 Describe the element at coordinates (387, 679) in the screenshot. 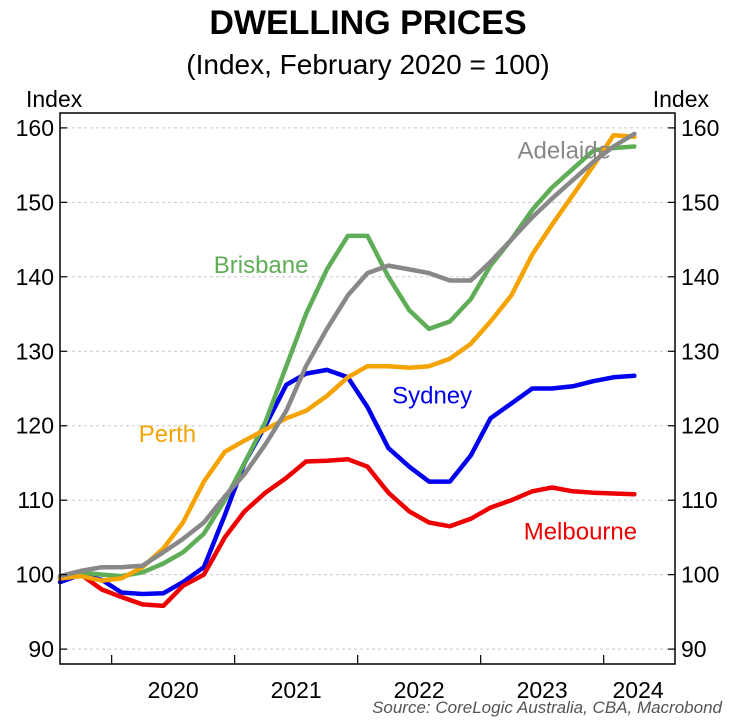

I see `x-axis-ticks: 2020 2021 2022 2023 2024` at that location.